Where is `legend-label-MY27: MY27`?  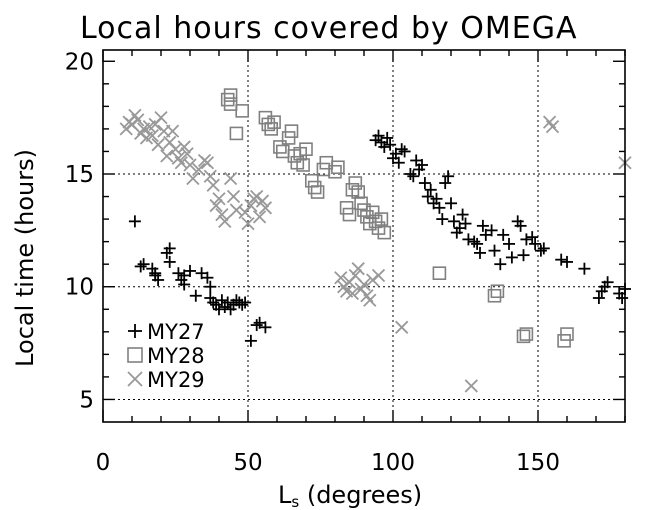
legend-label-MY27: MY27 is located at coordinates (176, 332).